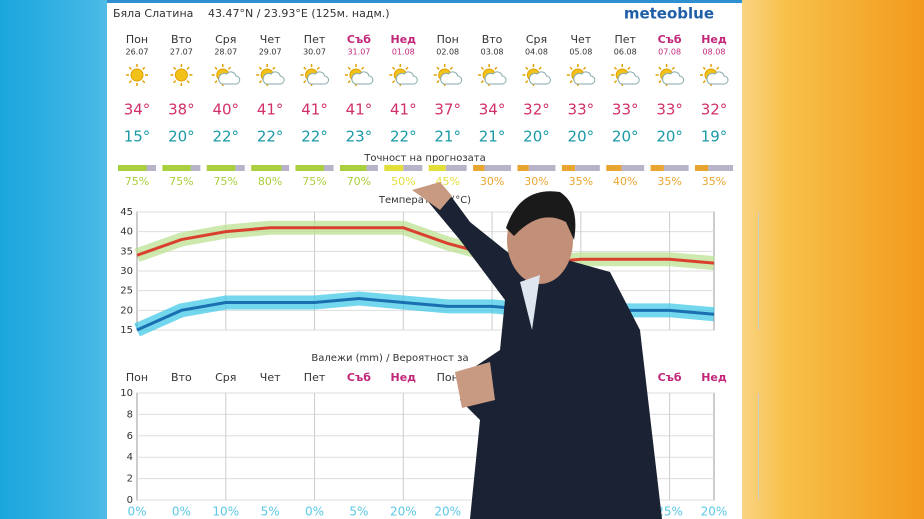 Image resolution: width=924 pixels, height=519 pixels. I want to click on day-date: 05.08, so click(580, 52).